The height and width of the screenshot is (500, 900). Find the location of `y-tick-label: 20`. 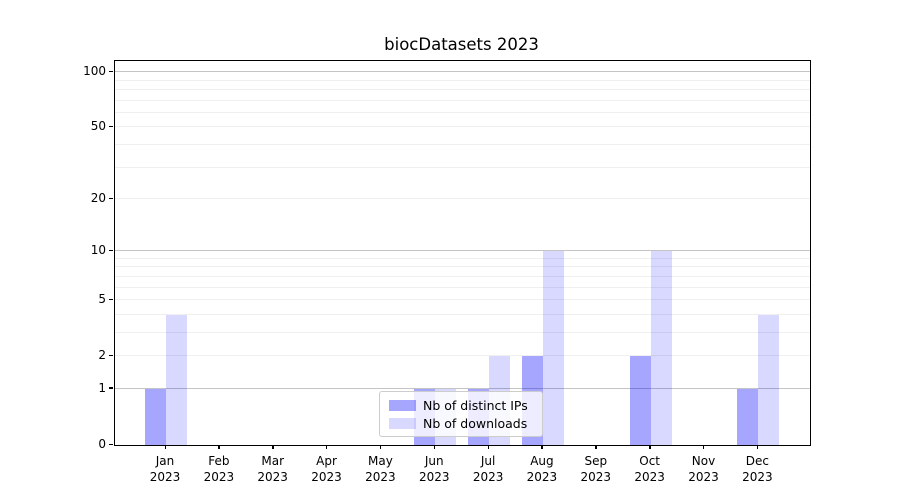

y-tick-label: 20 is located at coordinates (98, 198).